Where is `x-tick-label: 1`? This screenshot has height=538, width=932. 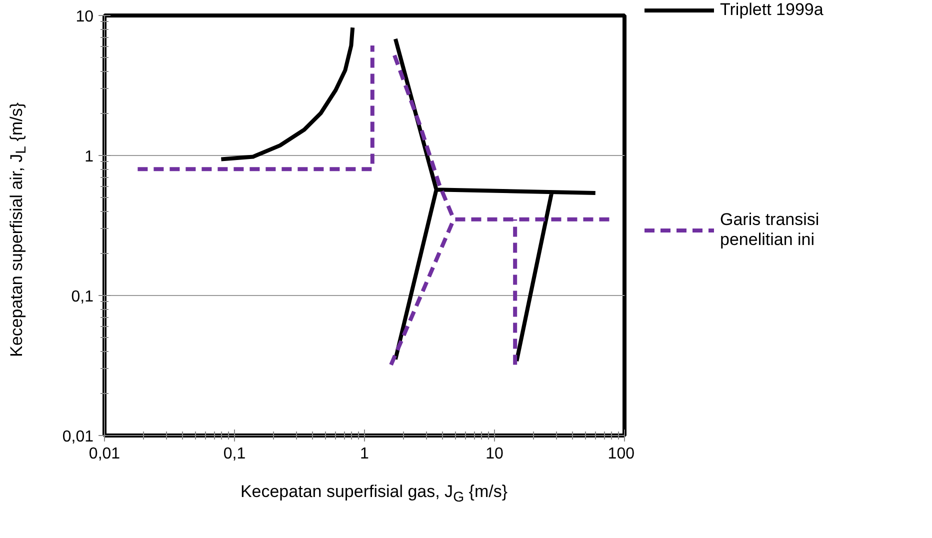
x-tick-label: 1 is located at coordinates (365, 454).